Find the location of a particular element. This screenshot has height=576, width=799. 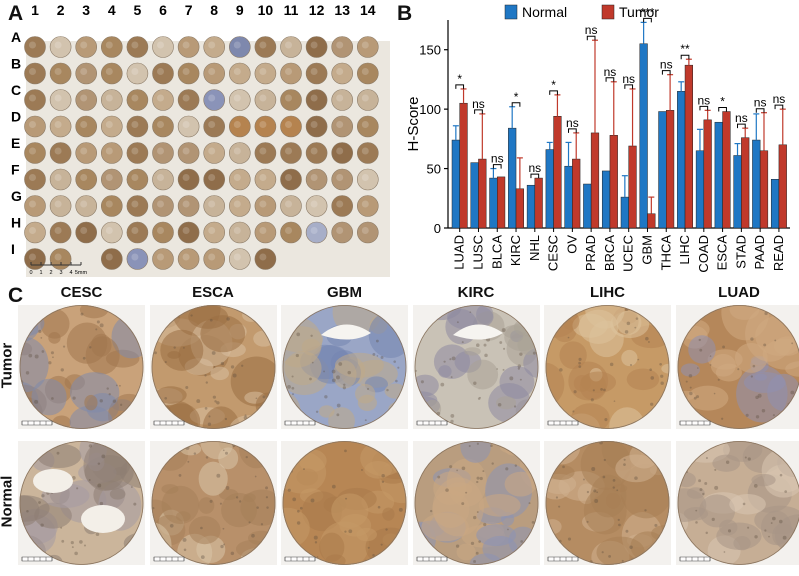

x-tick-label: NHL is located at coordinates (534, 248).